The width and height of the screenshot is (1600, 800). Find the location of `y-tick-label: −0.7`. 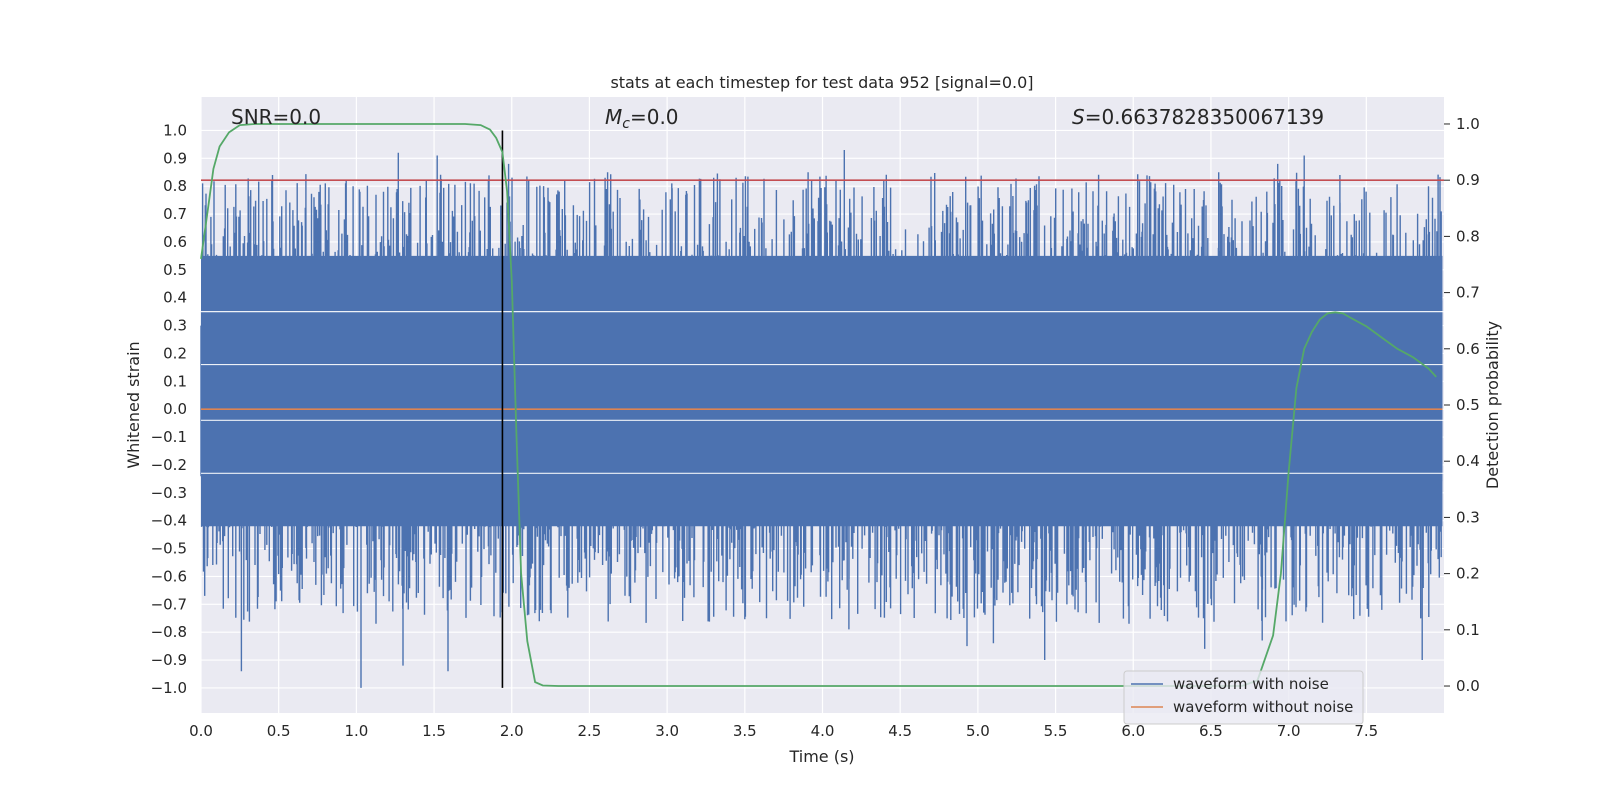

y-tick-label: −0.7 is located at coordinates (169, 604).